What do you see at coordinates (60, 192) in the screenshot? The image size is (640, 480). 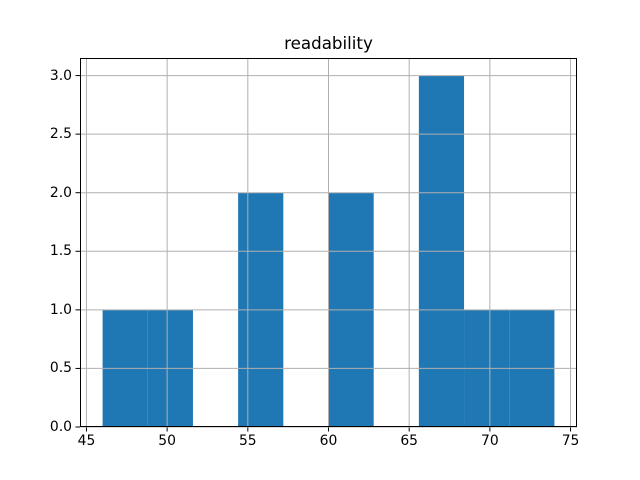 I see `y-tick-label: 2.0` at bounding box center [60, 192].